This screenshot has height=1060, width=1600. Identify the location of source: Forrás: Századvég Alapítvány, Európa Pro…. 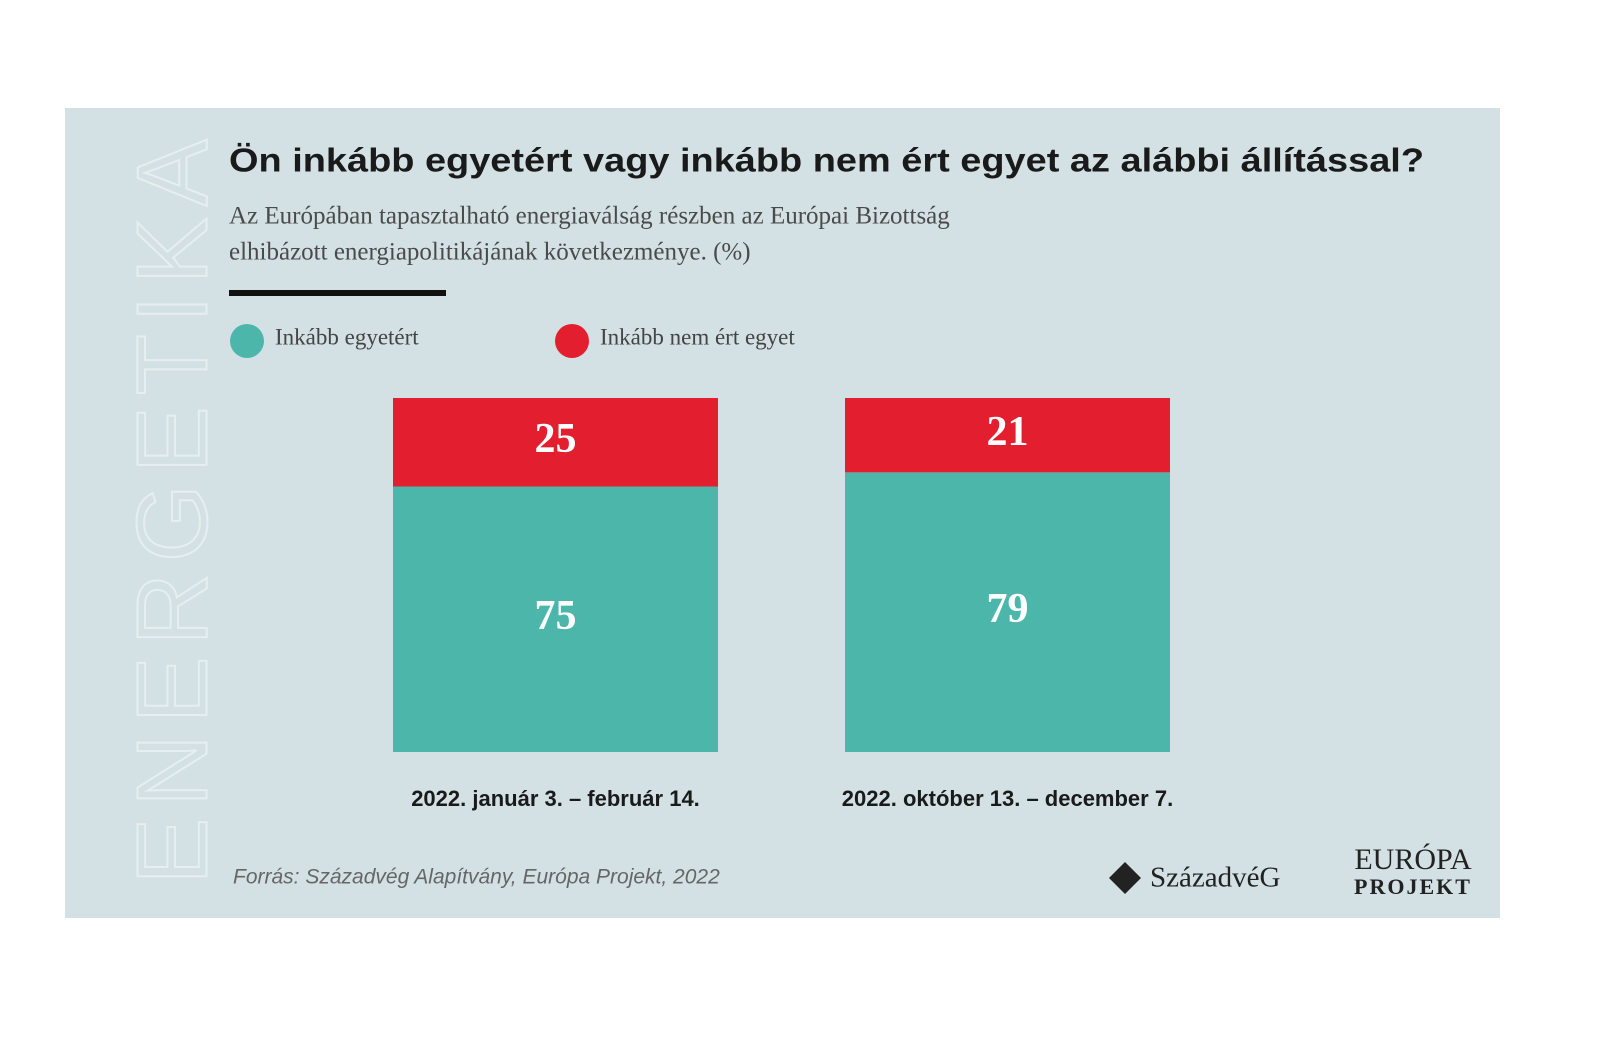
(476, 877).